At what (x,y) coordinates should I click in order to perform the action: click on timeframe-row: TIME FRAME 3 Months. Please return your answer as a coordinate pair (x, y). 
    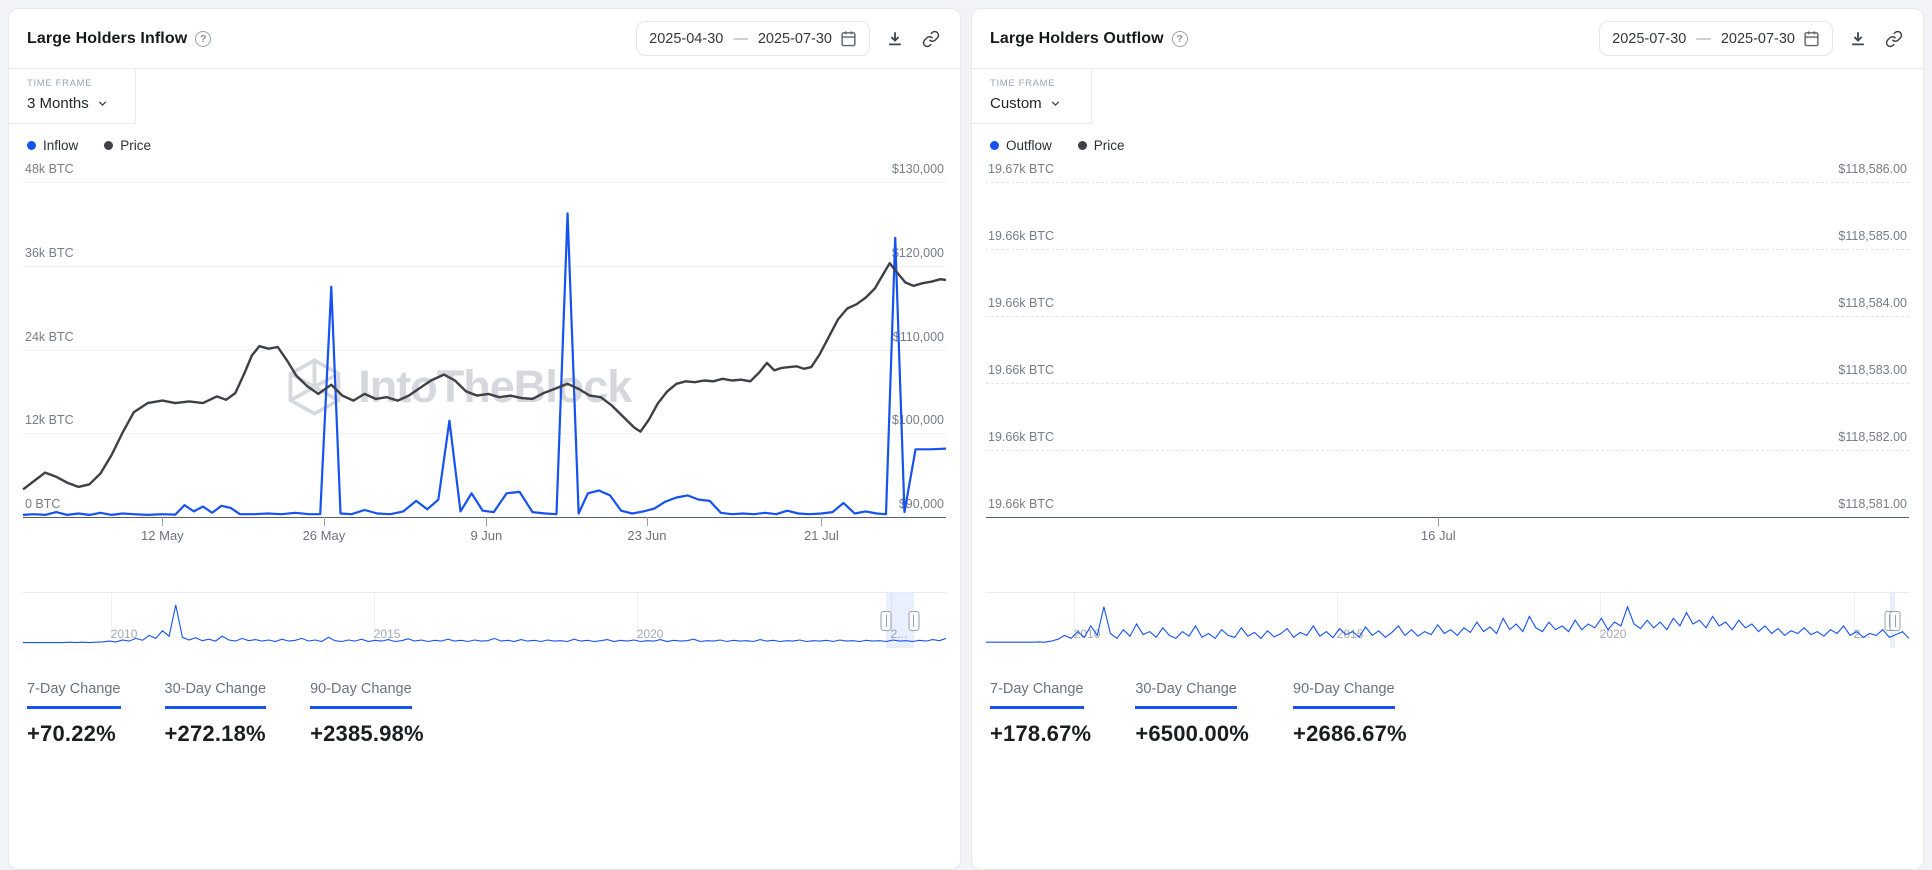
    Looking at the image, I should click on (484, 96).